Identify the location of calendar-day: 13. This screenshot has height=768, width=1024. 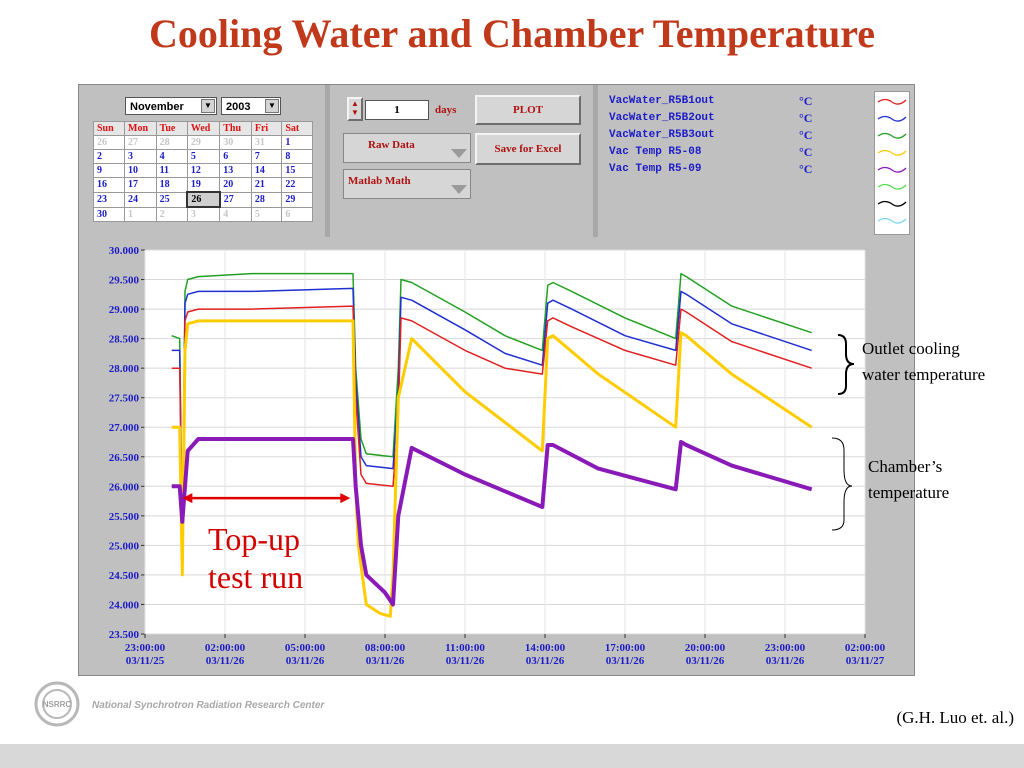
(235, 170).